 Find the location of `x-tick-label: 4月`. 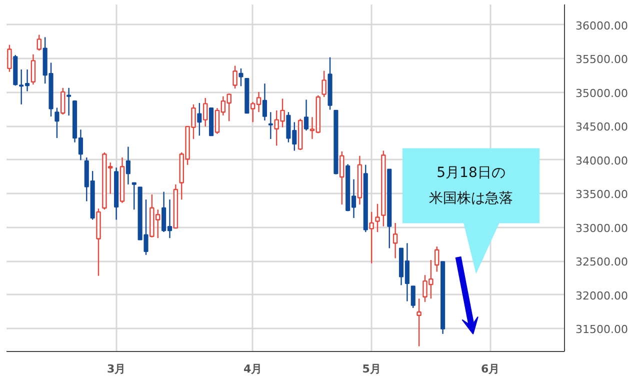

x-tick-label: 4月 is located at coordinates (253, 369).